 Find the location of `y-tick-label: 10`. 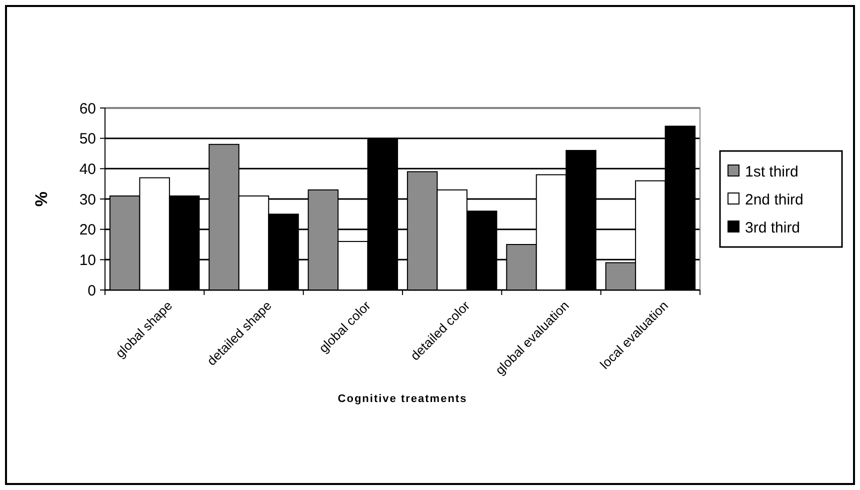

y-tick-label: 10 is located at coordinates (87, 260).